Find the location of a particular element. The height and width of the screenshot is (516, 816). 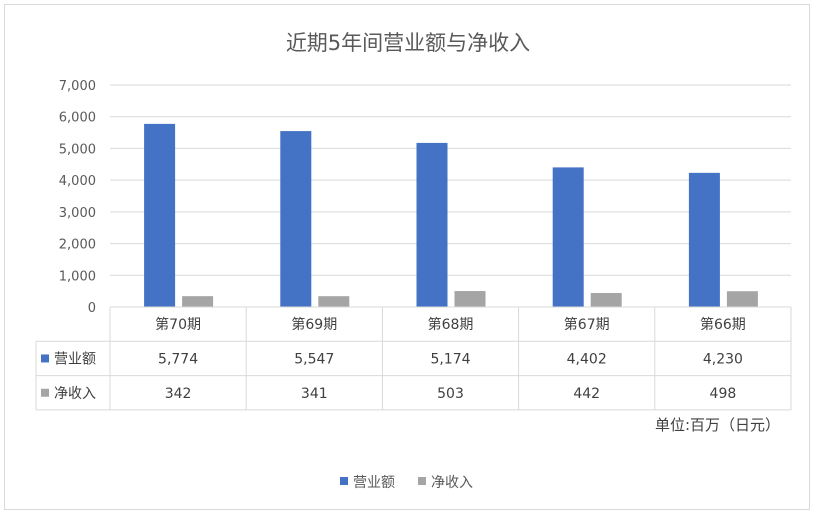

y-tick-label: 7,000 is located at coordinates (77, 86).